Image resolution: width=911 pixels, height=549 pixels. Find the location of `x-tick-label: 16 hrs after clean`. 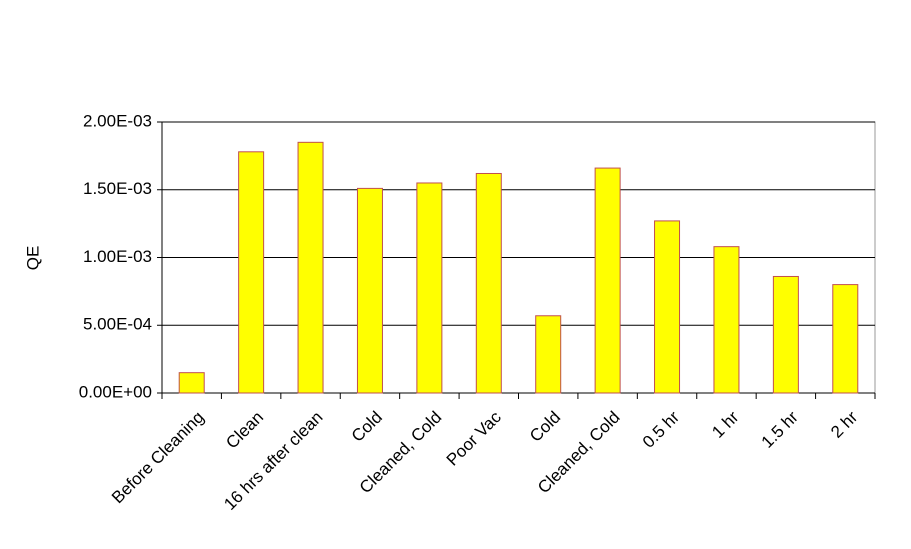

x-tick-label: 16 hrs after clean is located at coordinates (273, 461).